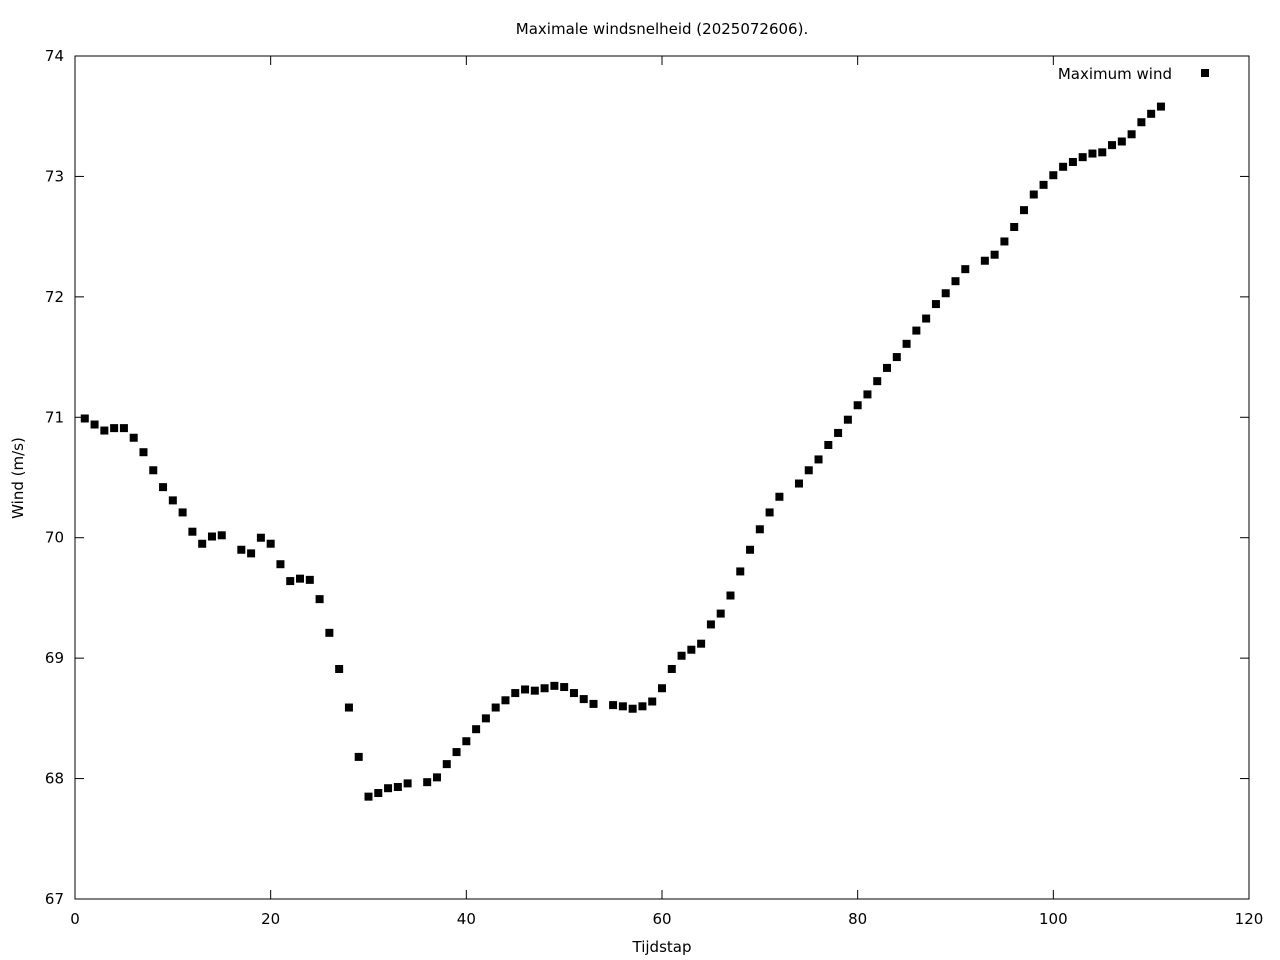  Describe the element at coordinates (662, 29) in the screenshot. I see `chart-title: Maximale windsnelheid (2025072606).` at that location.